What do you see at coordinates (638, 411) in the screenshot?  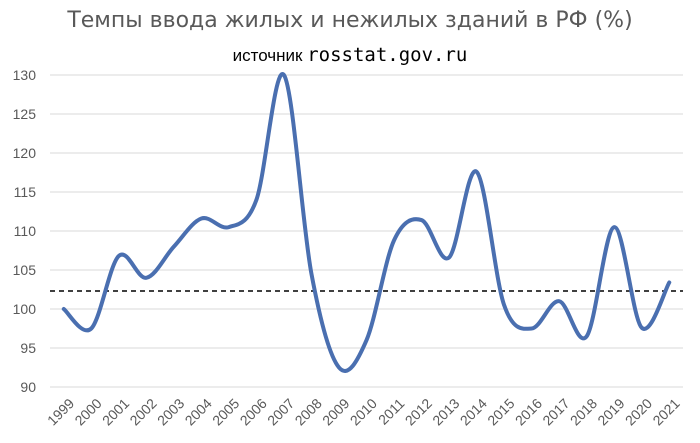 I see `x-tick-label: 2020` at bounding box center [638, 411].